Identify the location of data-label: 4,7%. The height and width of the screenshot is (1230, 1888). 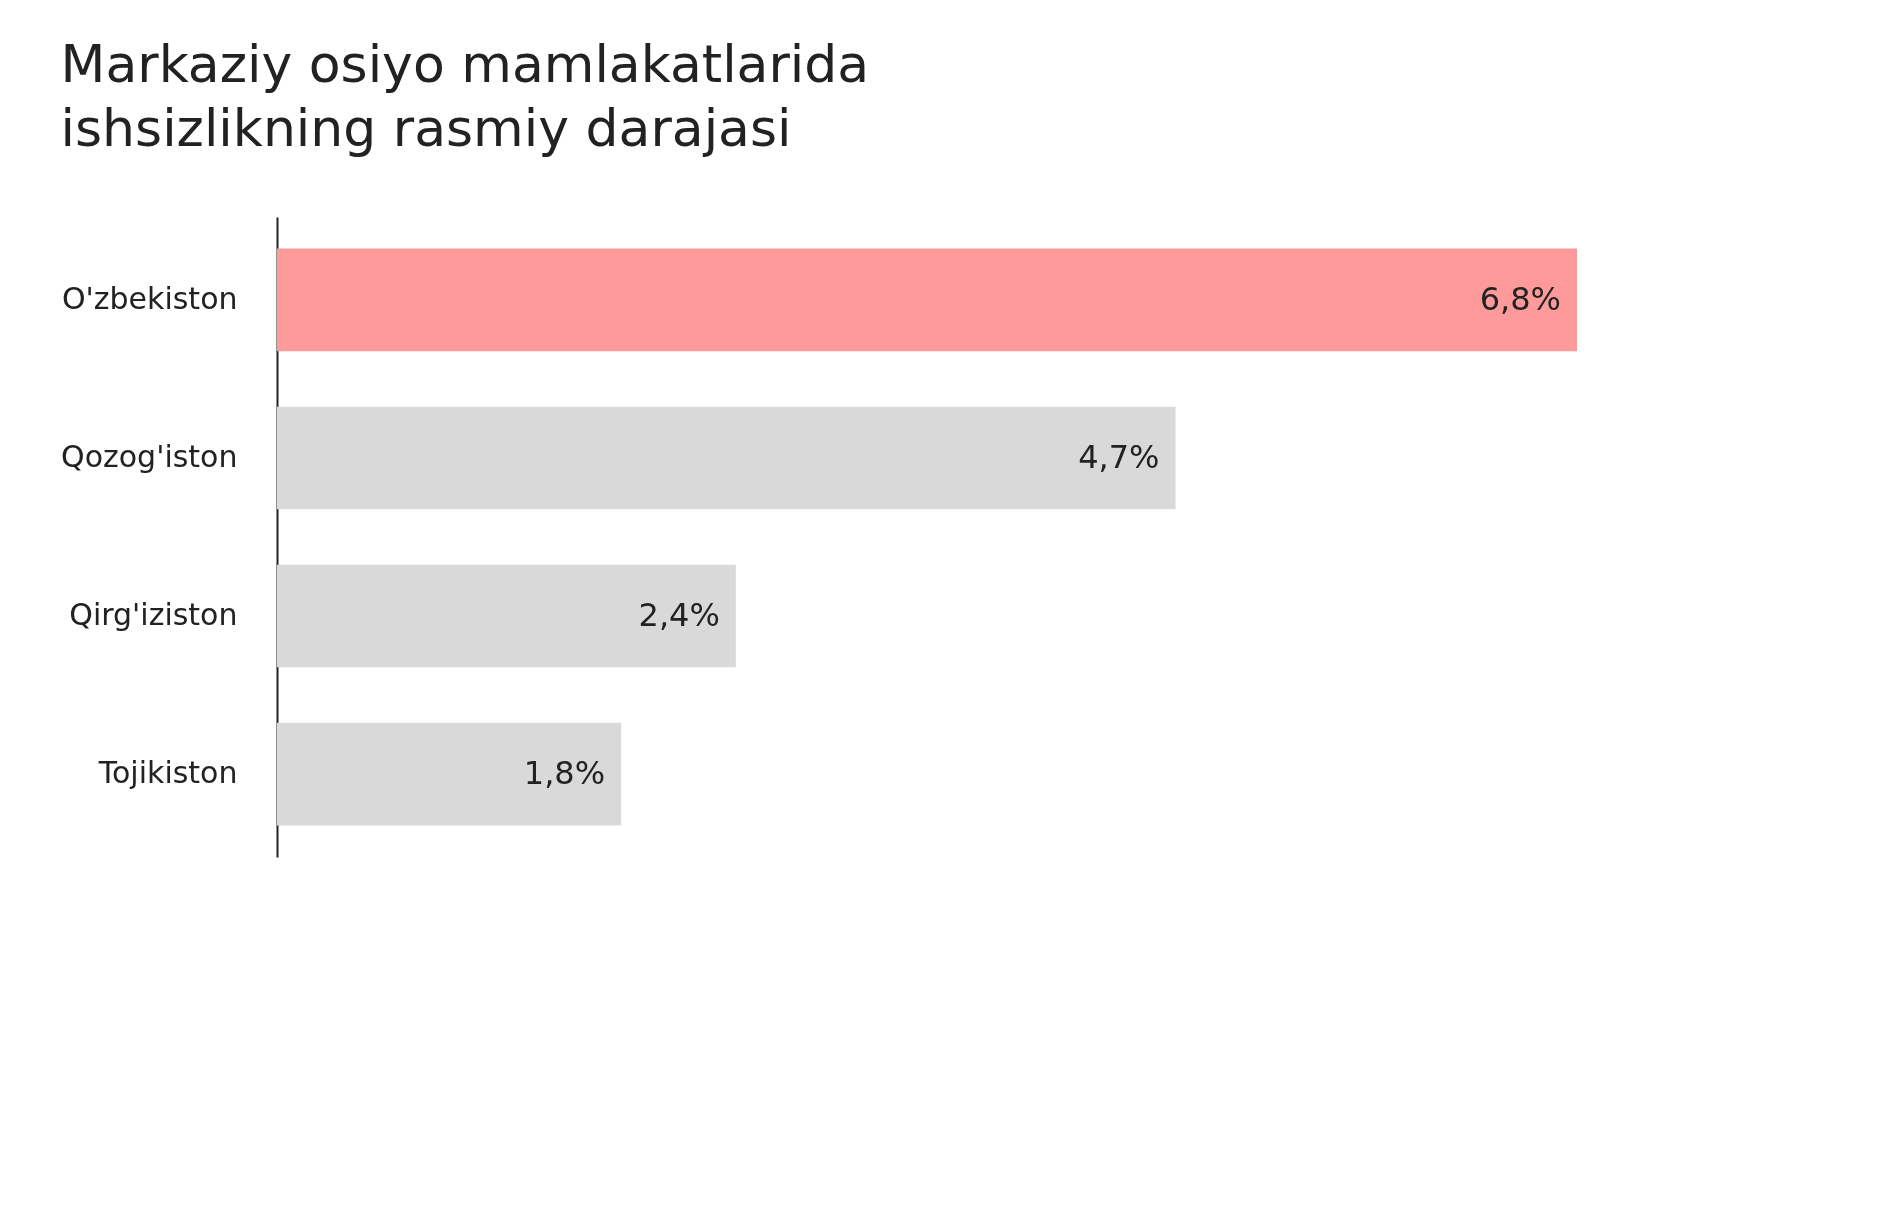
(1119, 456).